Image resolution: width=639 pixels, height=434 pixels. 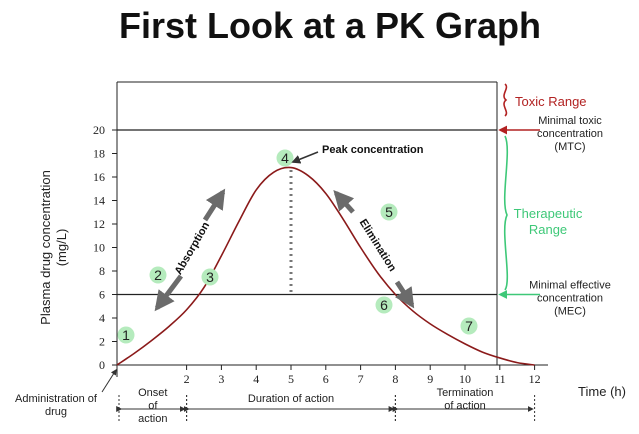 I want to click on administration-arrow, so click(x=109, y=380).